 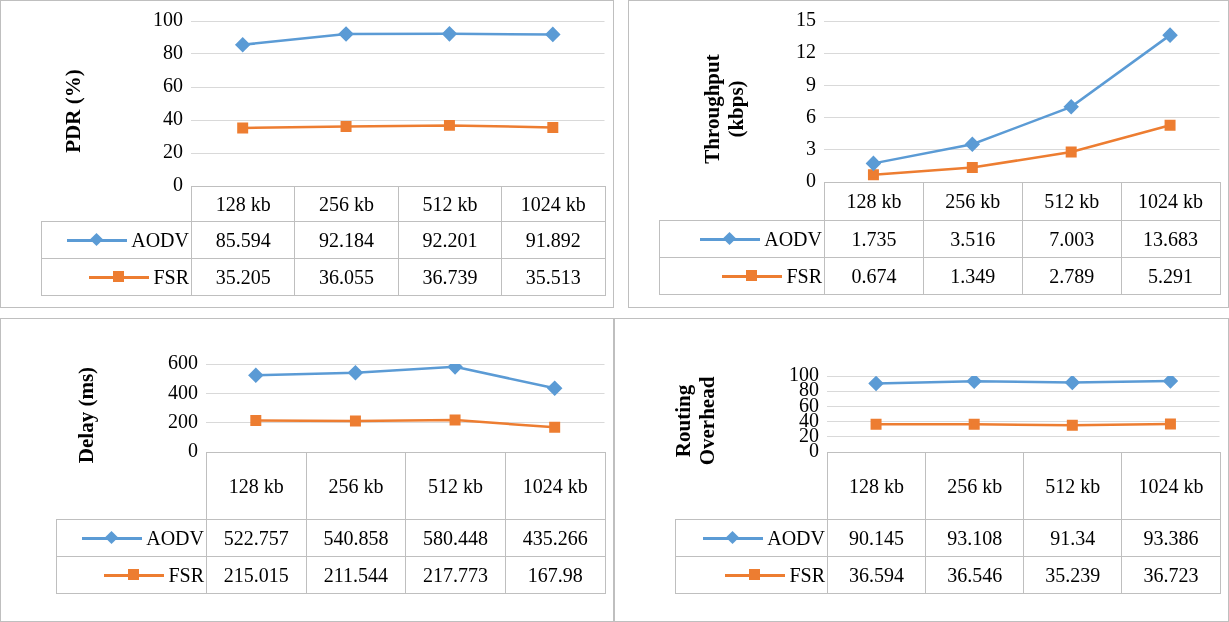 What do you see at coordinates (1170, 575) in the screenshot?
I see `data-label: 36.723` at bounding box center [1170, 575].